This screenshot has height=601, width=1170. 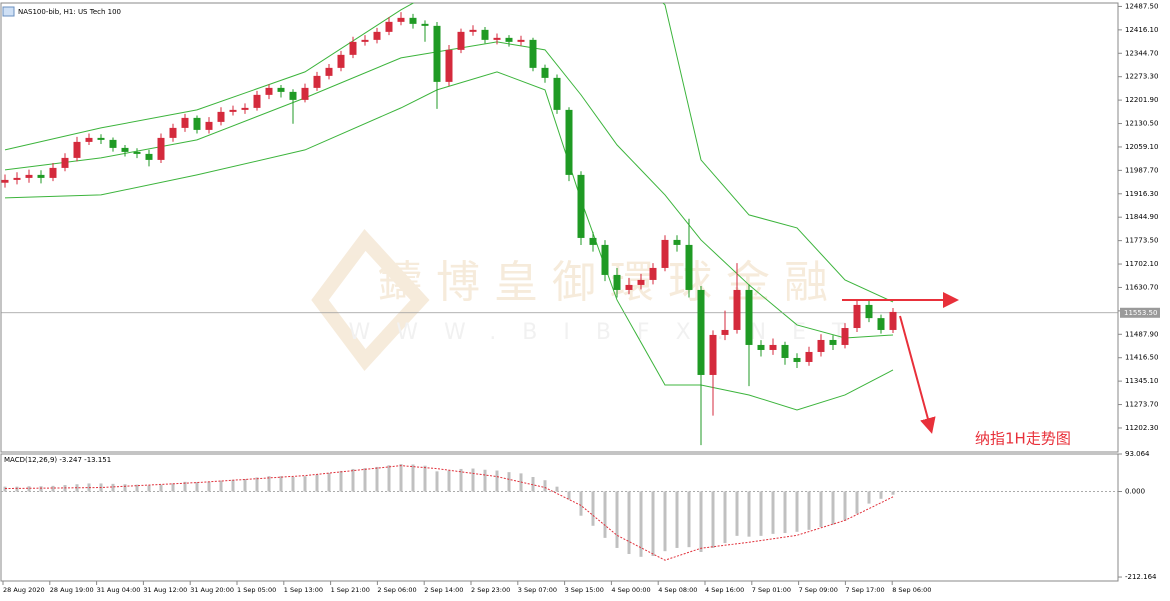 I want to click on x-tick-label: 1 Sep 05:00, so click(x=256, y=590).